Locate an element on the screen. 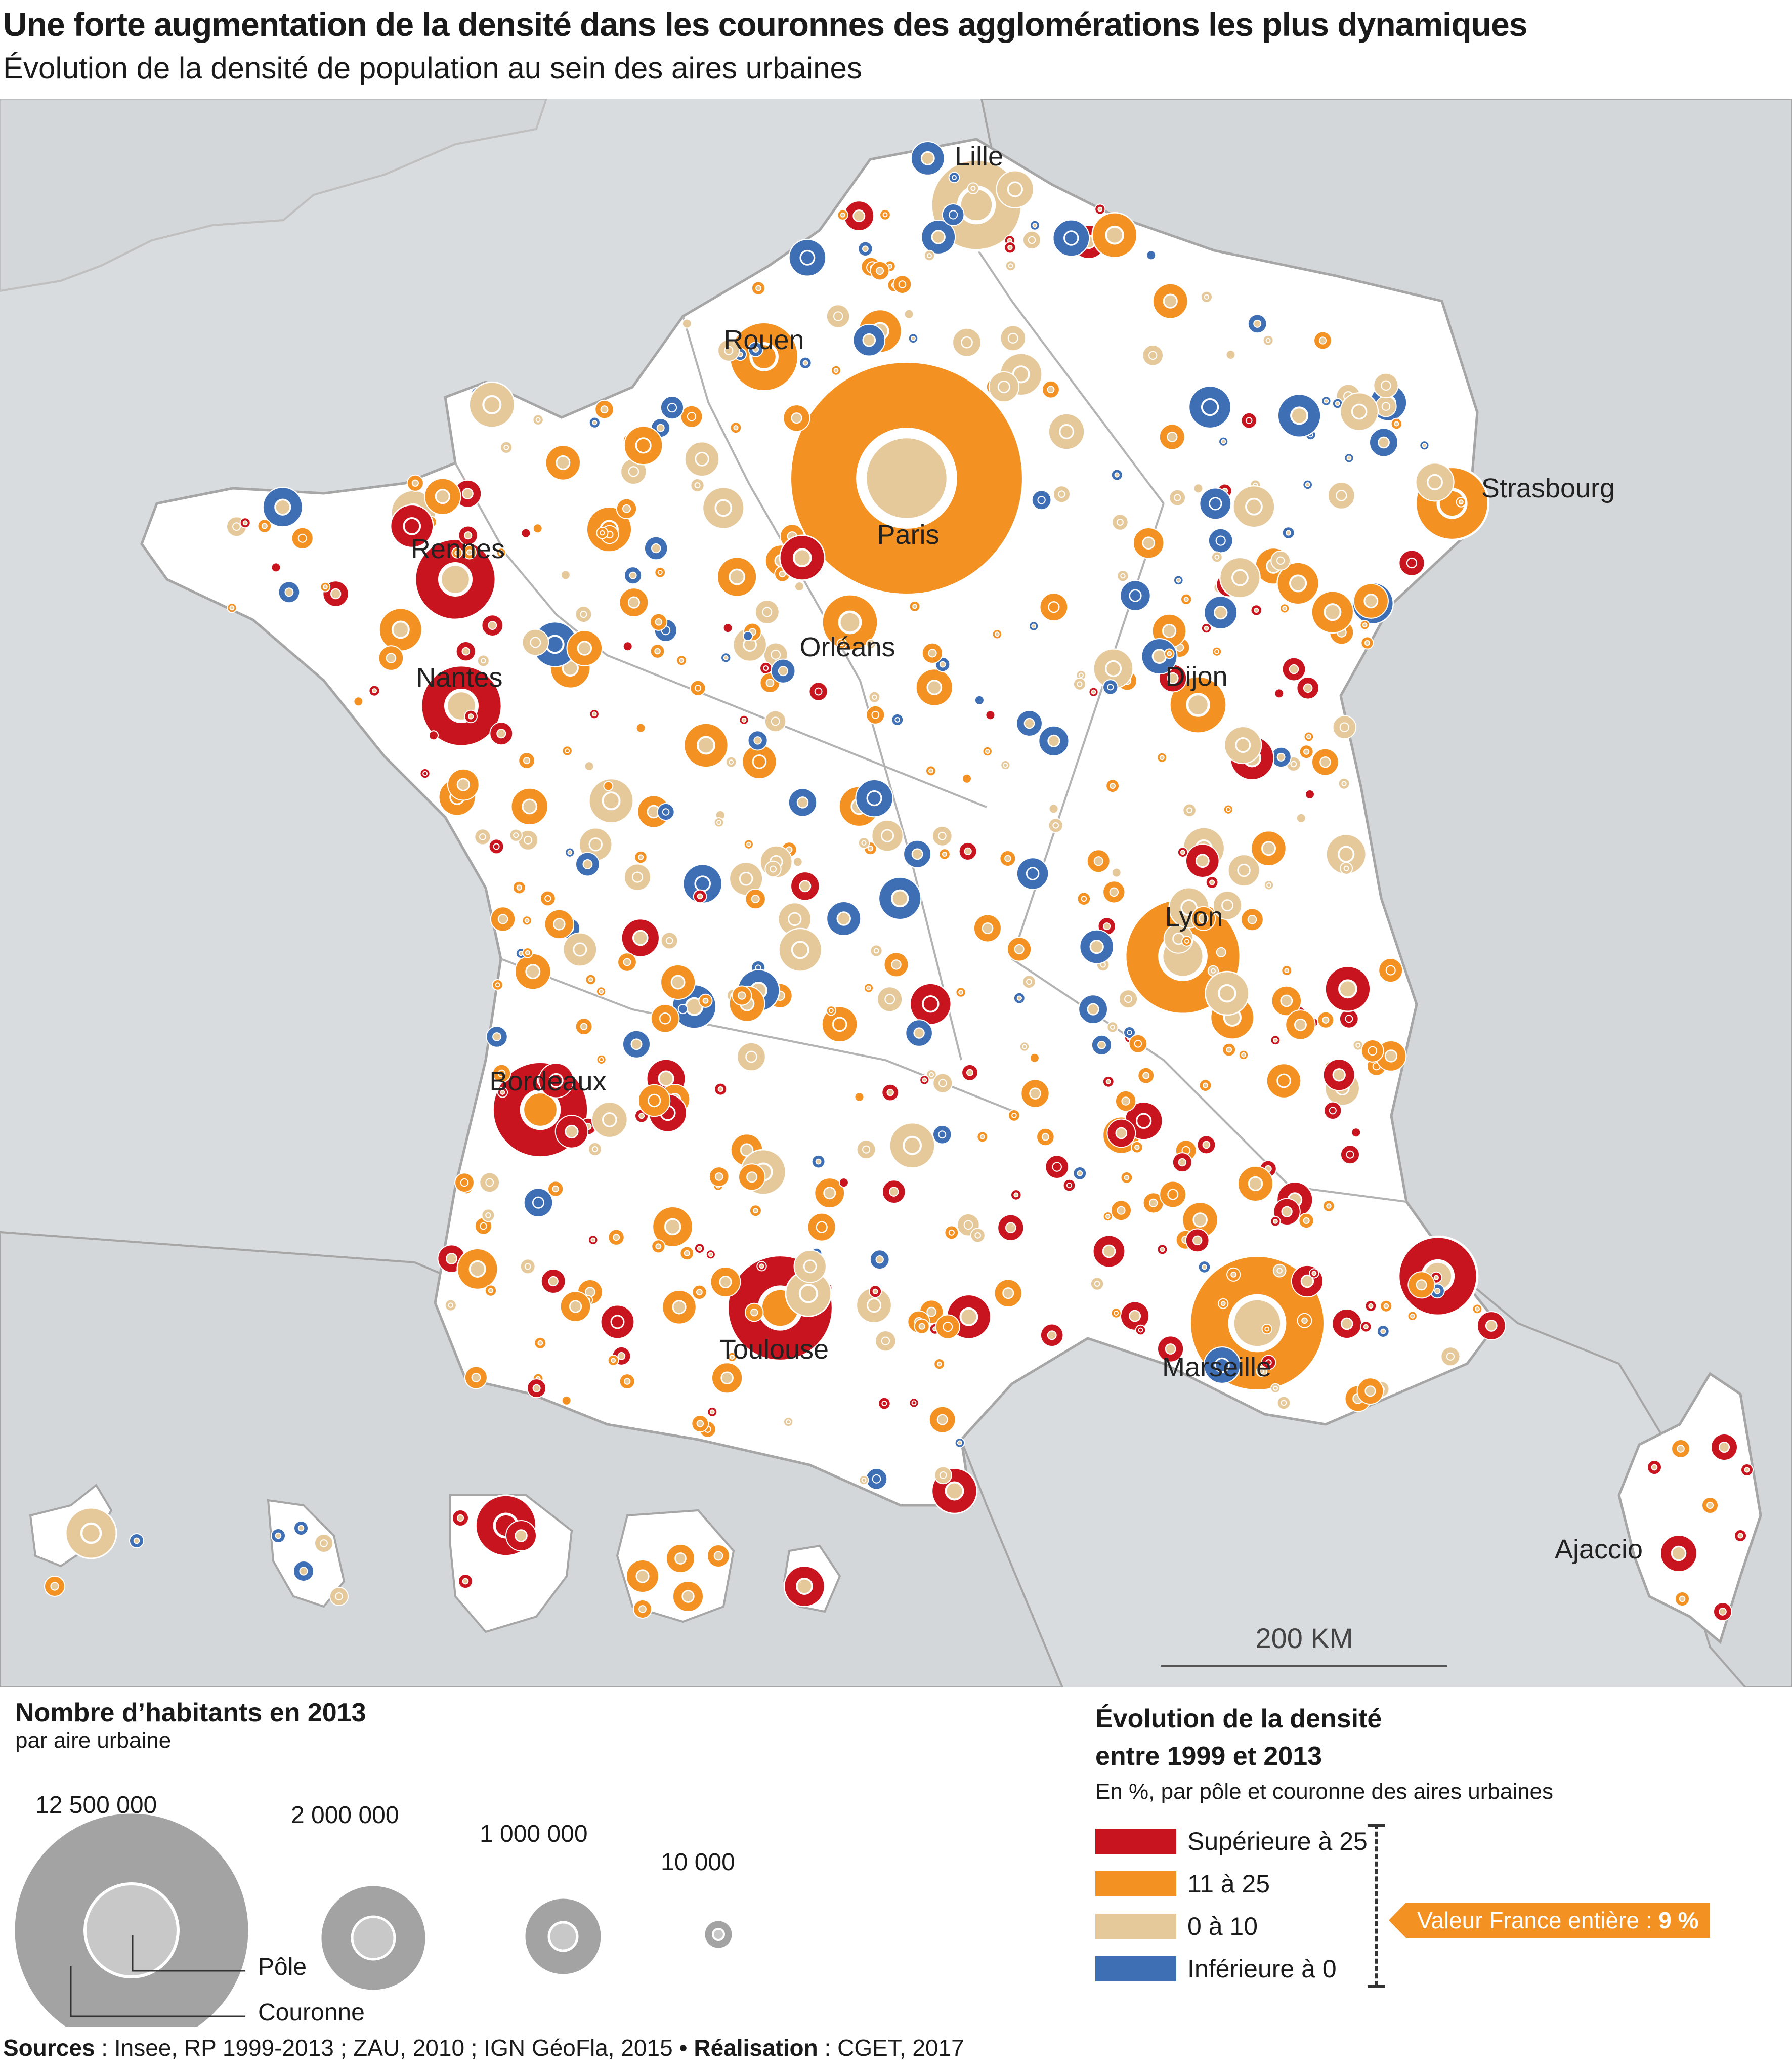  france-value-text: Valeur France entière : is located at coordinates (1538, 1920).